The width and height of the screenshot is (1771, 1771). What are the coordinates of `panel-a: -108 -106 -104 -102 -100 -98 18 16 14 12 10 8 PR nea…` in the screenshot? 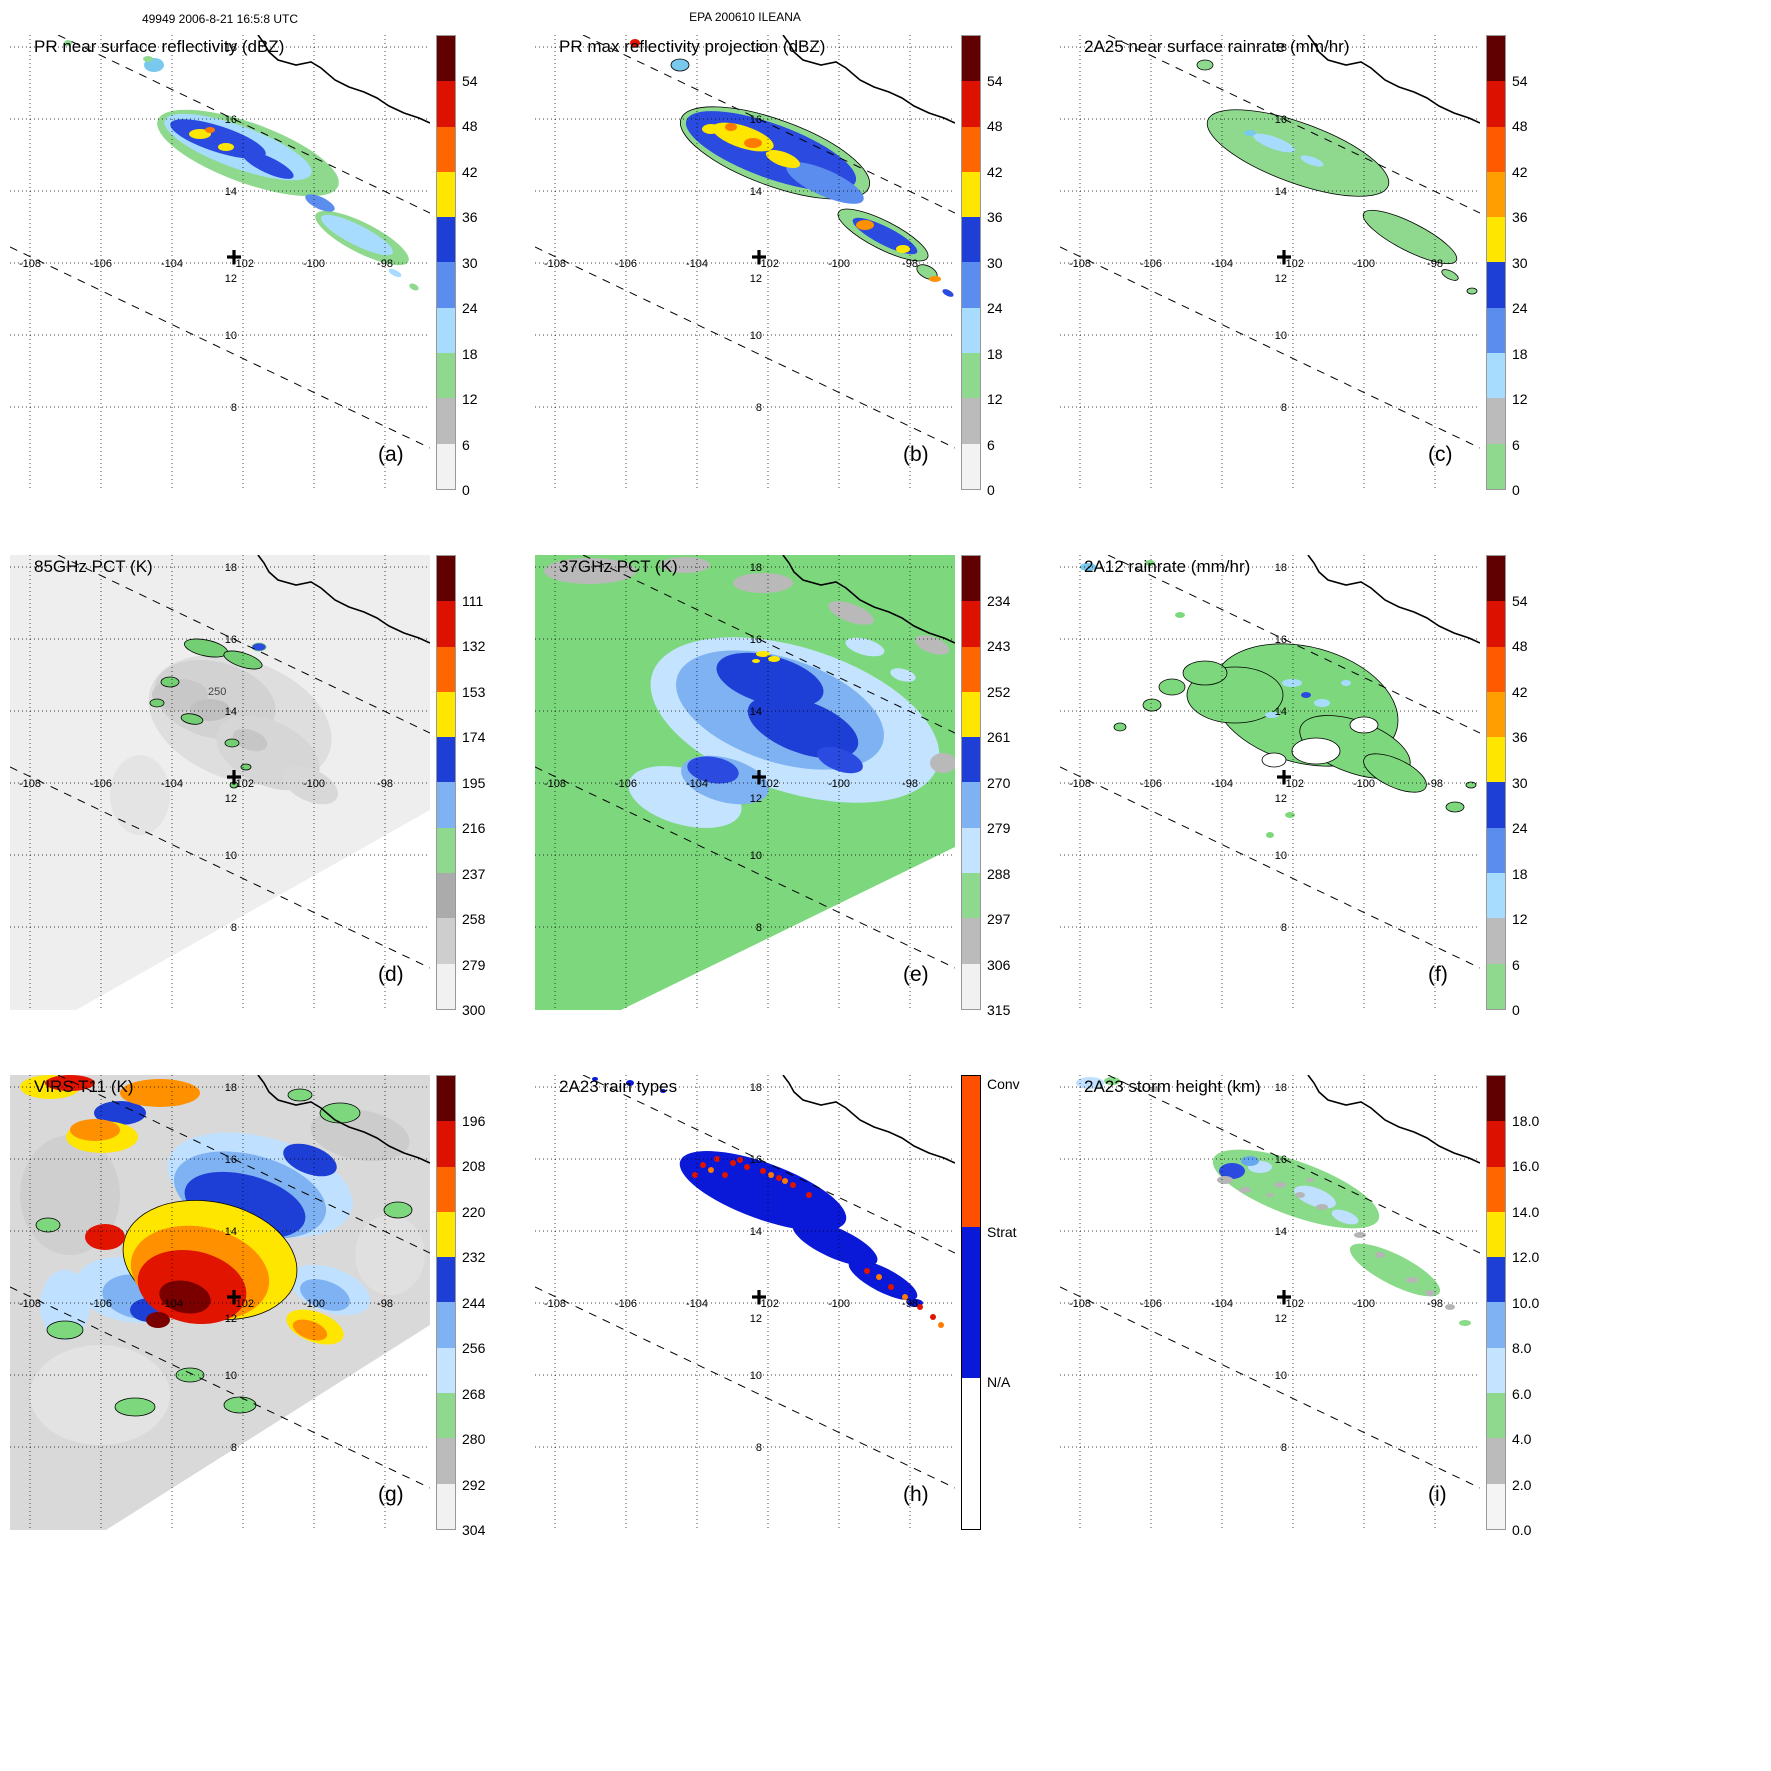 It's located at (270, 271).